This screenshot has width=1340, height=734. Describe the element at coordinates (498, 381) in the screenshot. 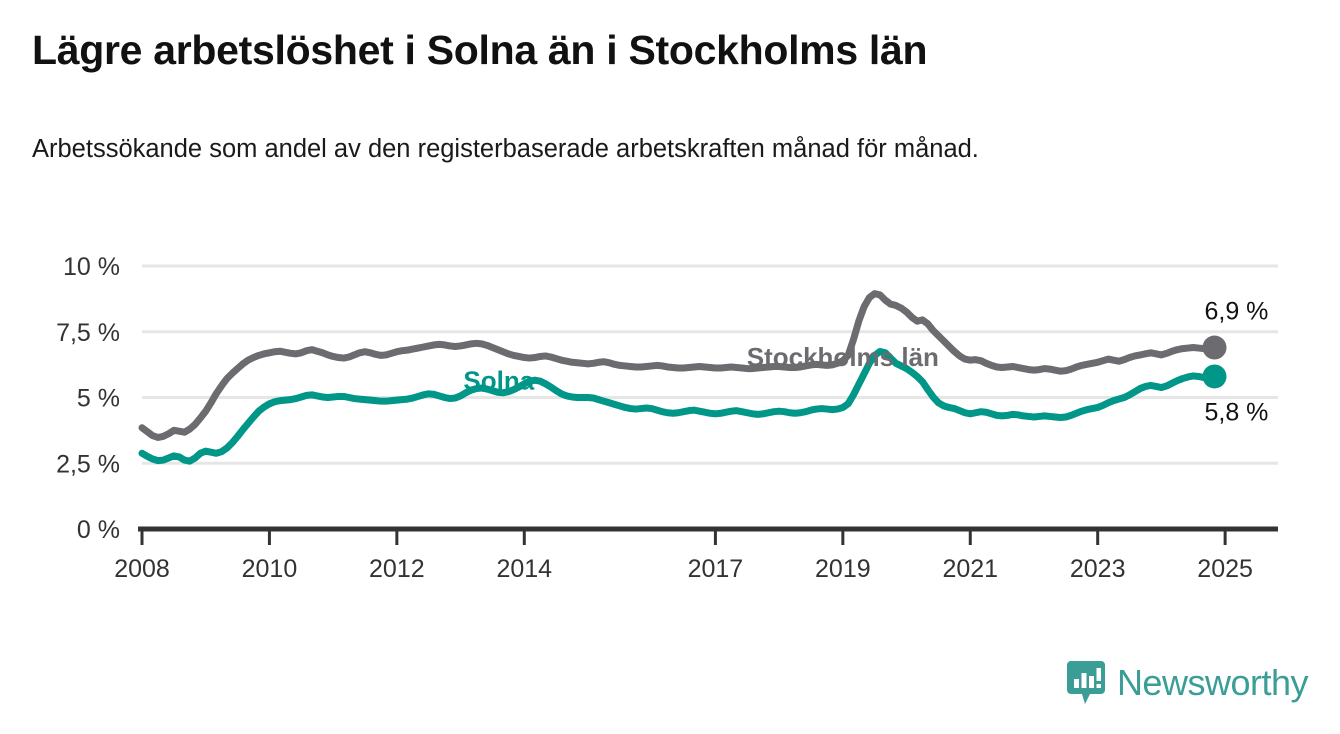

I see `series-label-solna: Solna` at that location.